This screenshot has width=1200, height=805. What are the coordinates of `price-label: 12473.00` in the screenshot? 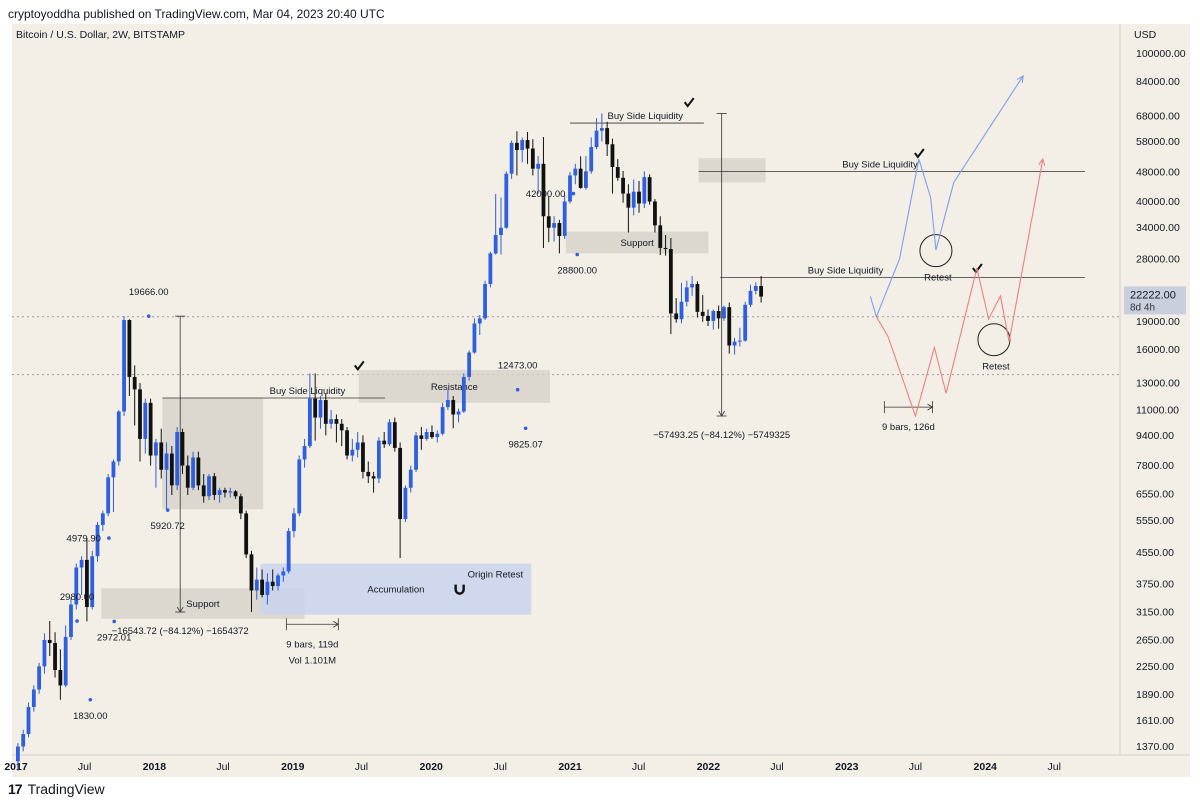 It's located at (518, 366).